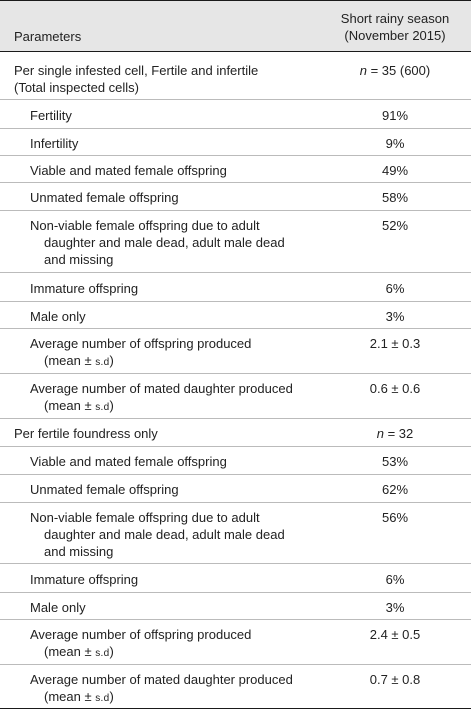 This screenshot has height=709, width=471. What do you see at coordinates (395, 143) in the screenshot?
I see `row-value: 9%` at bounding box center [395, 143].